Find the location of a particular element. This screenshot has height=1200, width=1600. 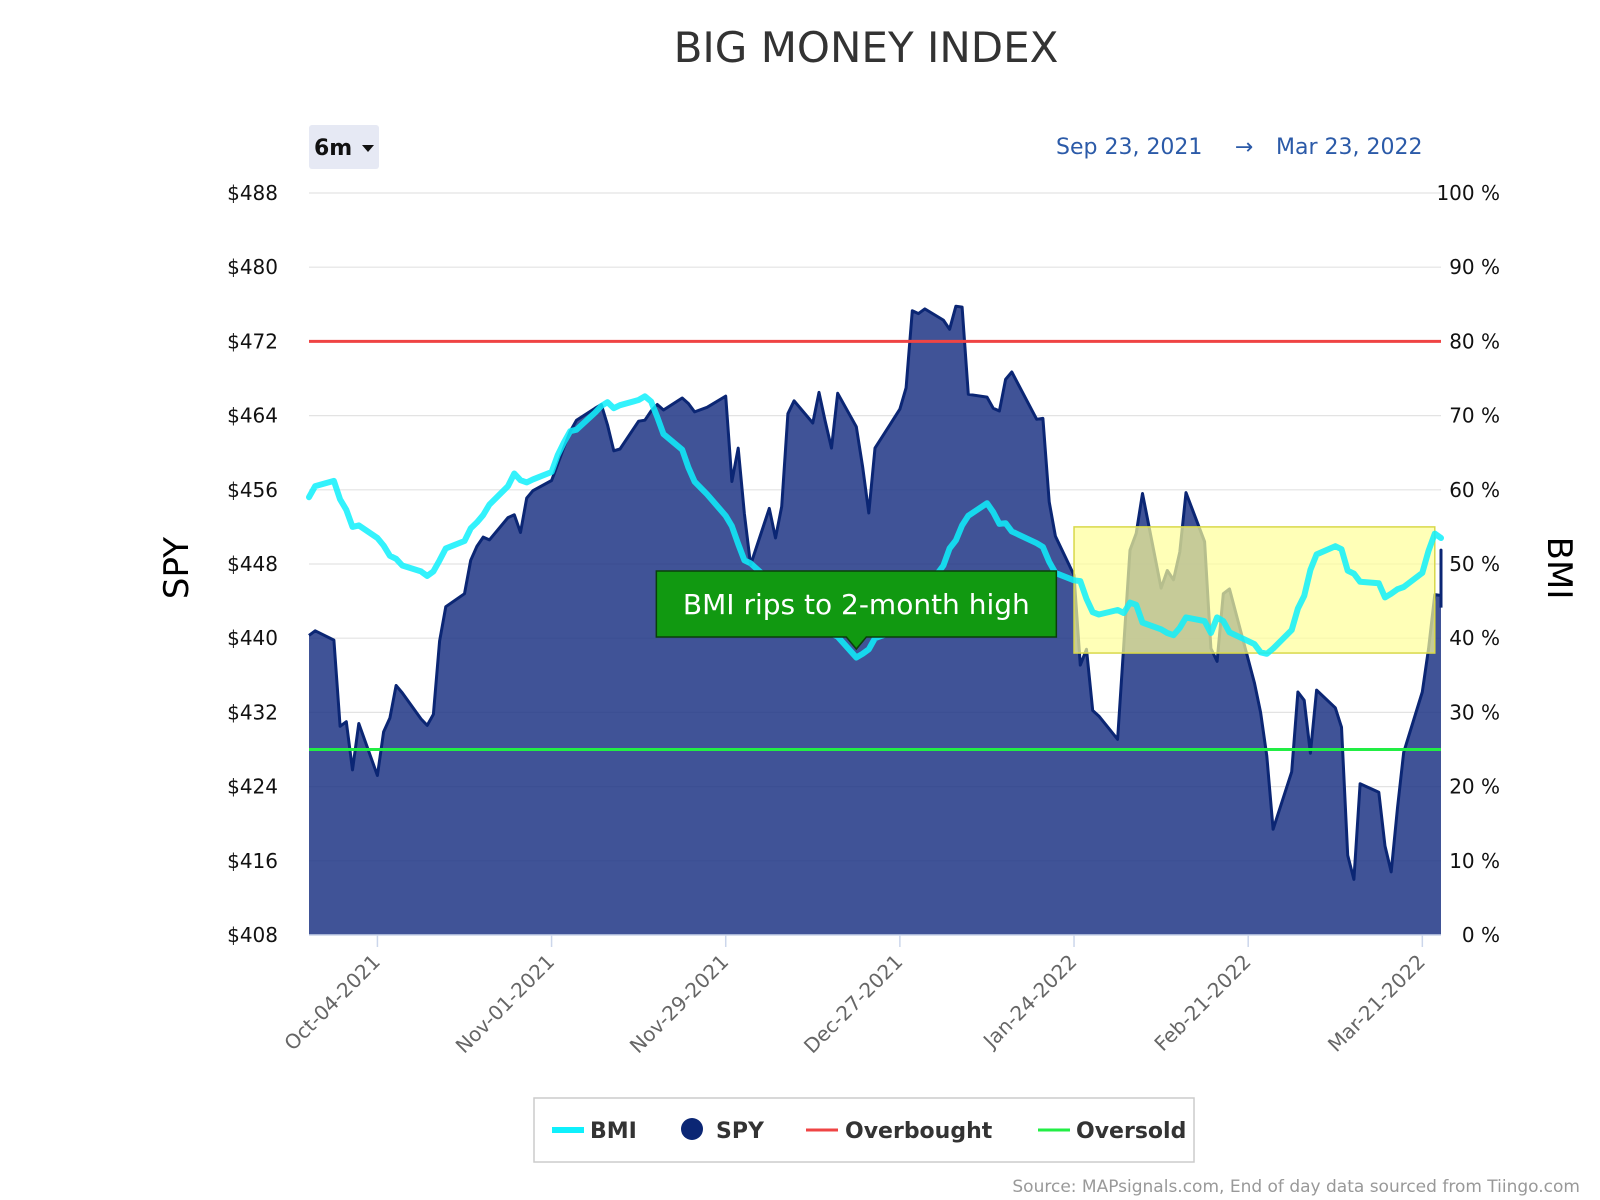

y-left-tick-label: $416 is located at coordinates (252, 861).